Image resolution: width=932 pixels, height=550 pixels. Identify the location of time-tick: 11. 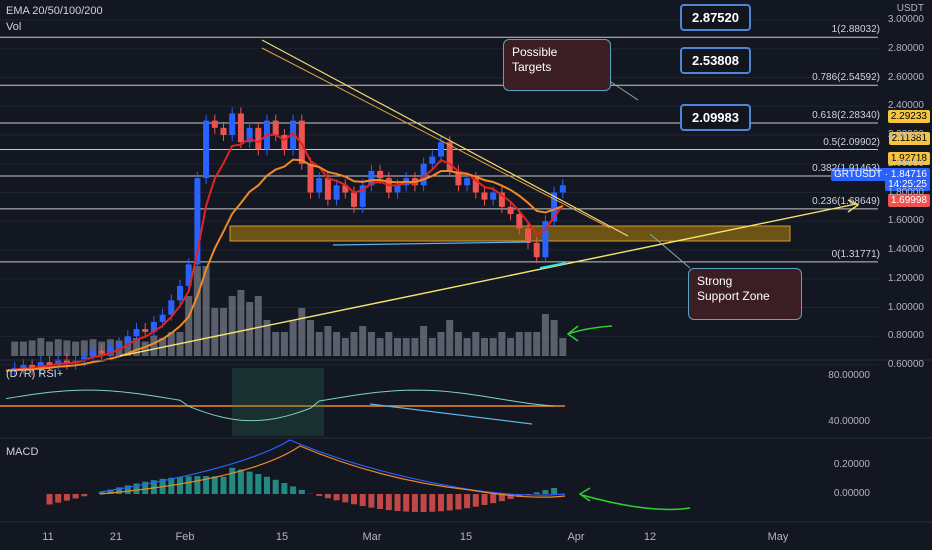
(47, 537).